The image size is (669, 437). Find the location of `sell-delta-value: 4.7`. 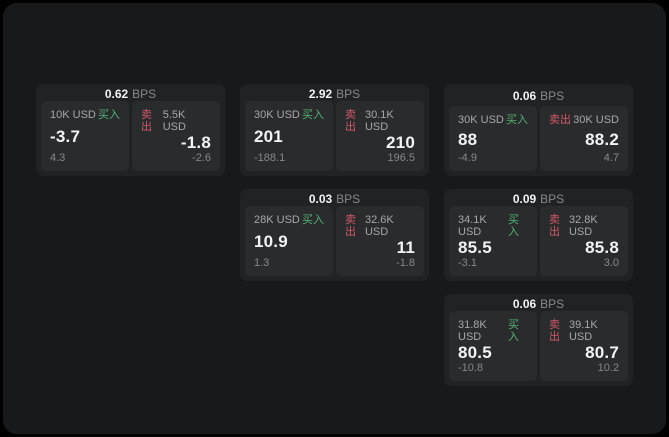

sell-delta-value: 4.7 is located at coordinates (611, 158).